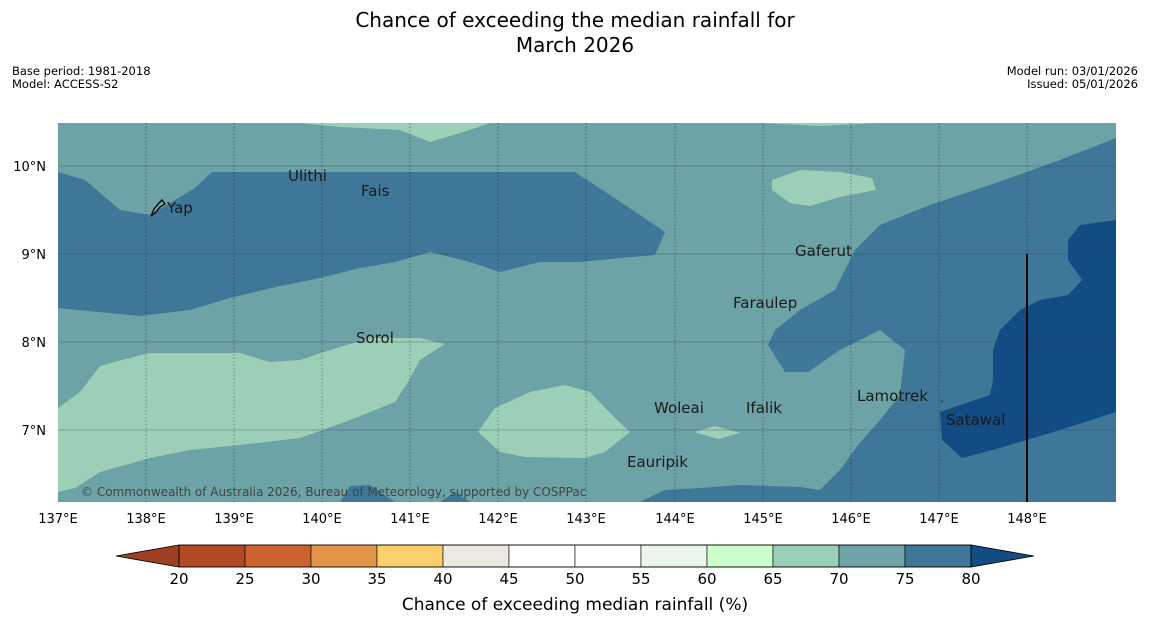 The image size is (1150, 644). Describe the element at coordinates (679, 408) in the screenshot. I see `place-woleai: Woleai` at that location.